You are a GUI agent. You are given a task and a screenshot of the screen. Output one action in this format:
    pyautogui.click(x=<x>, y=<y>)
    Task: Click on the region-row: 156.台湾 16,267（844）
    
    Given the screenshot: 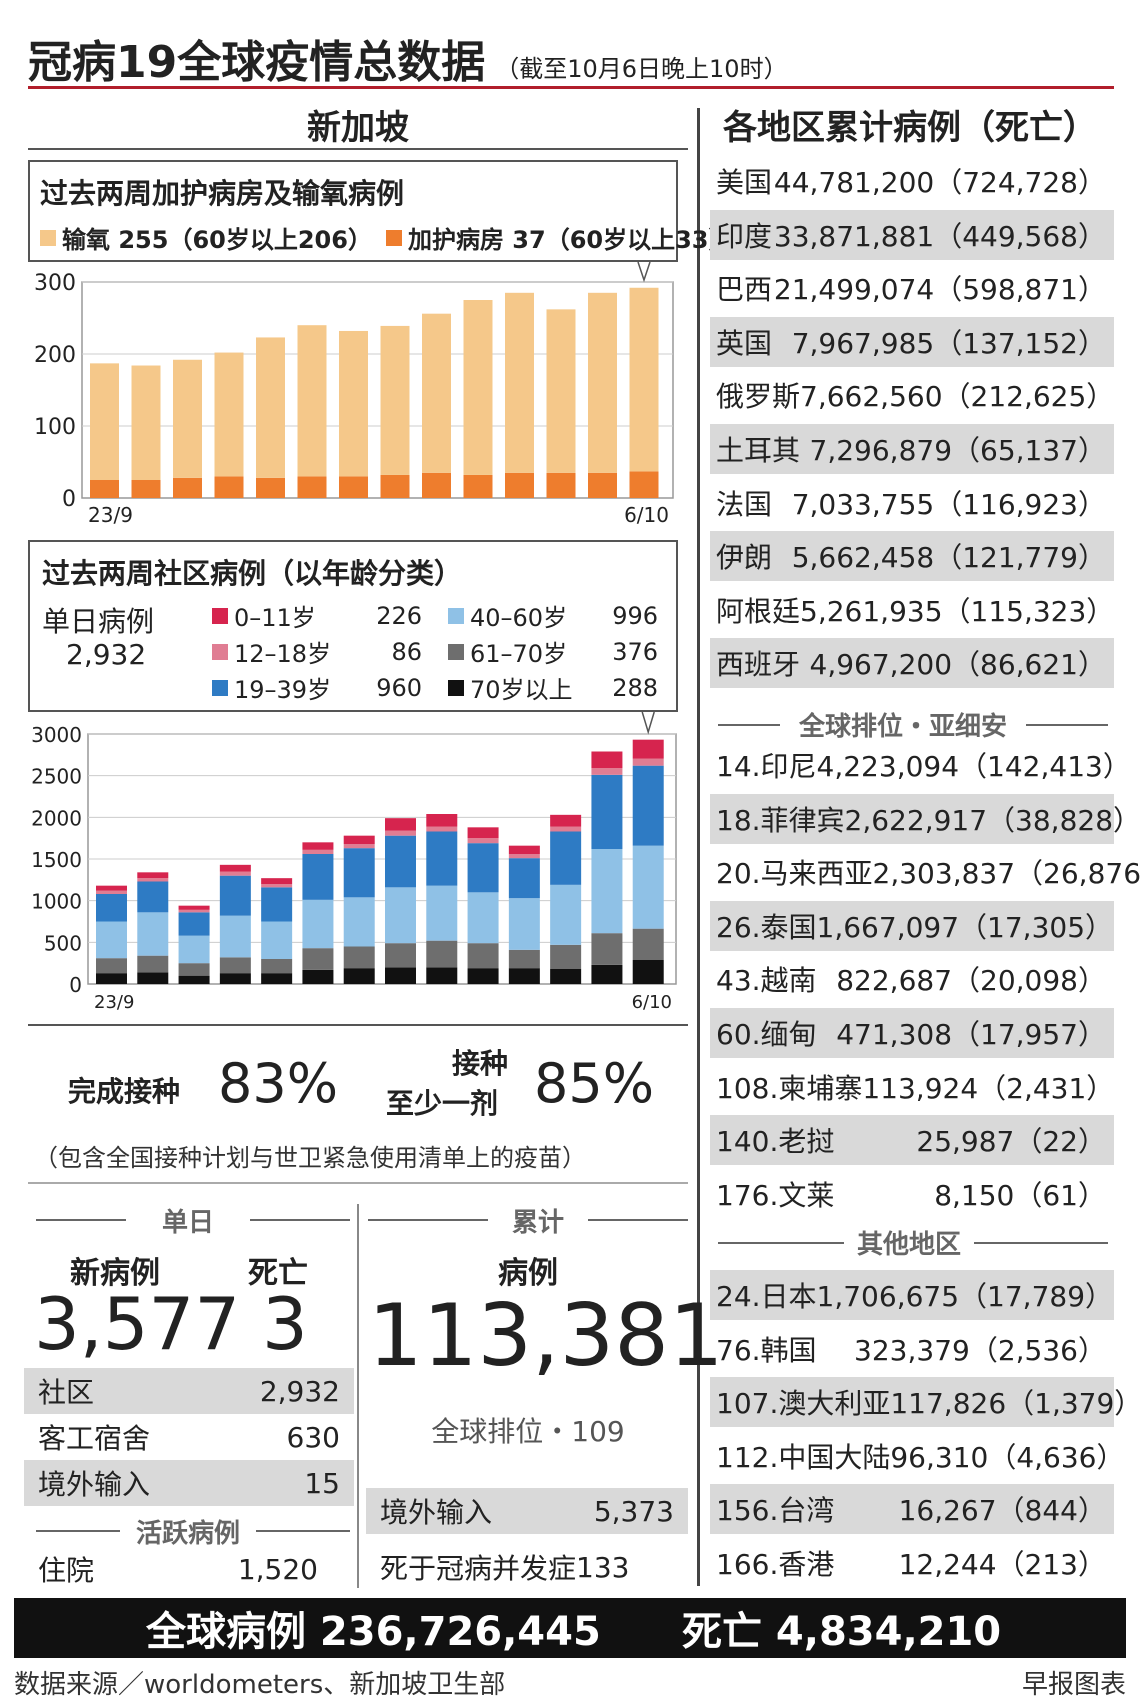 What is the action you would take?
    pyautogui.click(x=912, y=1509)
    